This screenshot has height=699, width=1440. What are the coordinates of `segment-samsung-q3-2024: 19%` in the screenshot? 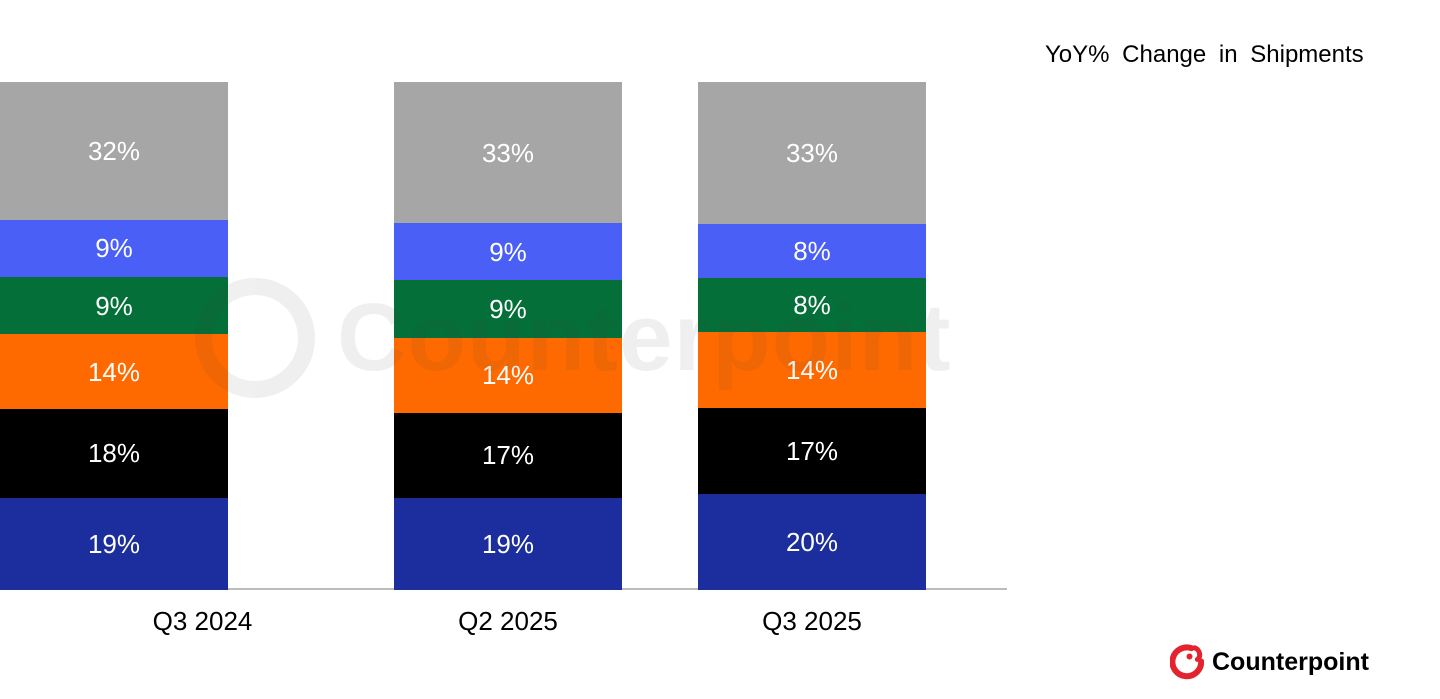 It's located at (508, 543).